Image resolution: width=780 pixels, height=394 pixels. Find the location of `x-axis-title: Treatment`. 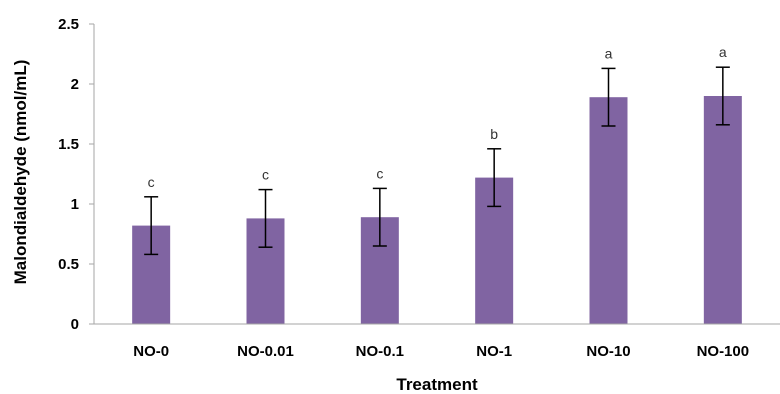

x-axis-title: Treatment is located at coordinates (437, 384).